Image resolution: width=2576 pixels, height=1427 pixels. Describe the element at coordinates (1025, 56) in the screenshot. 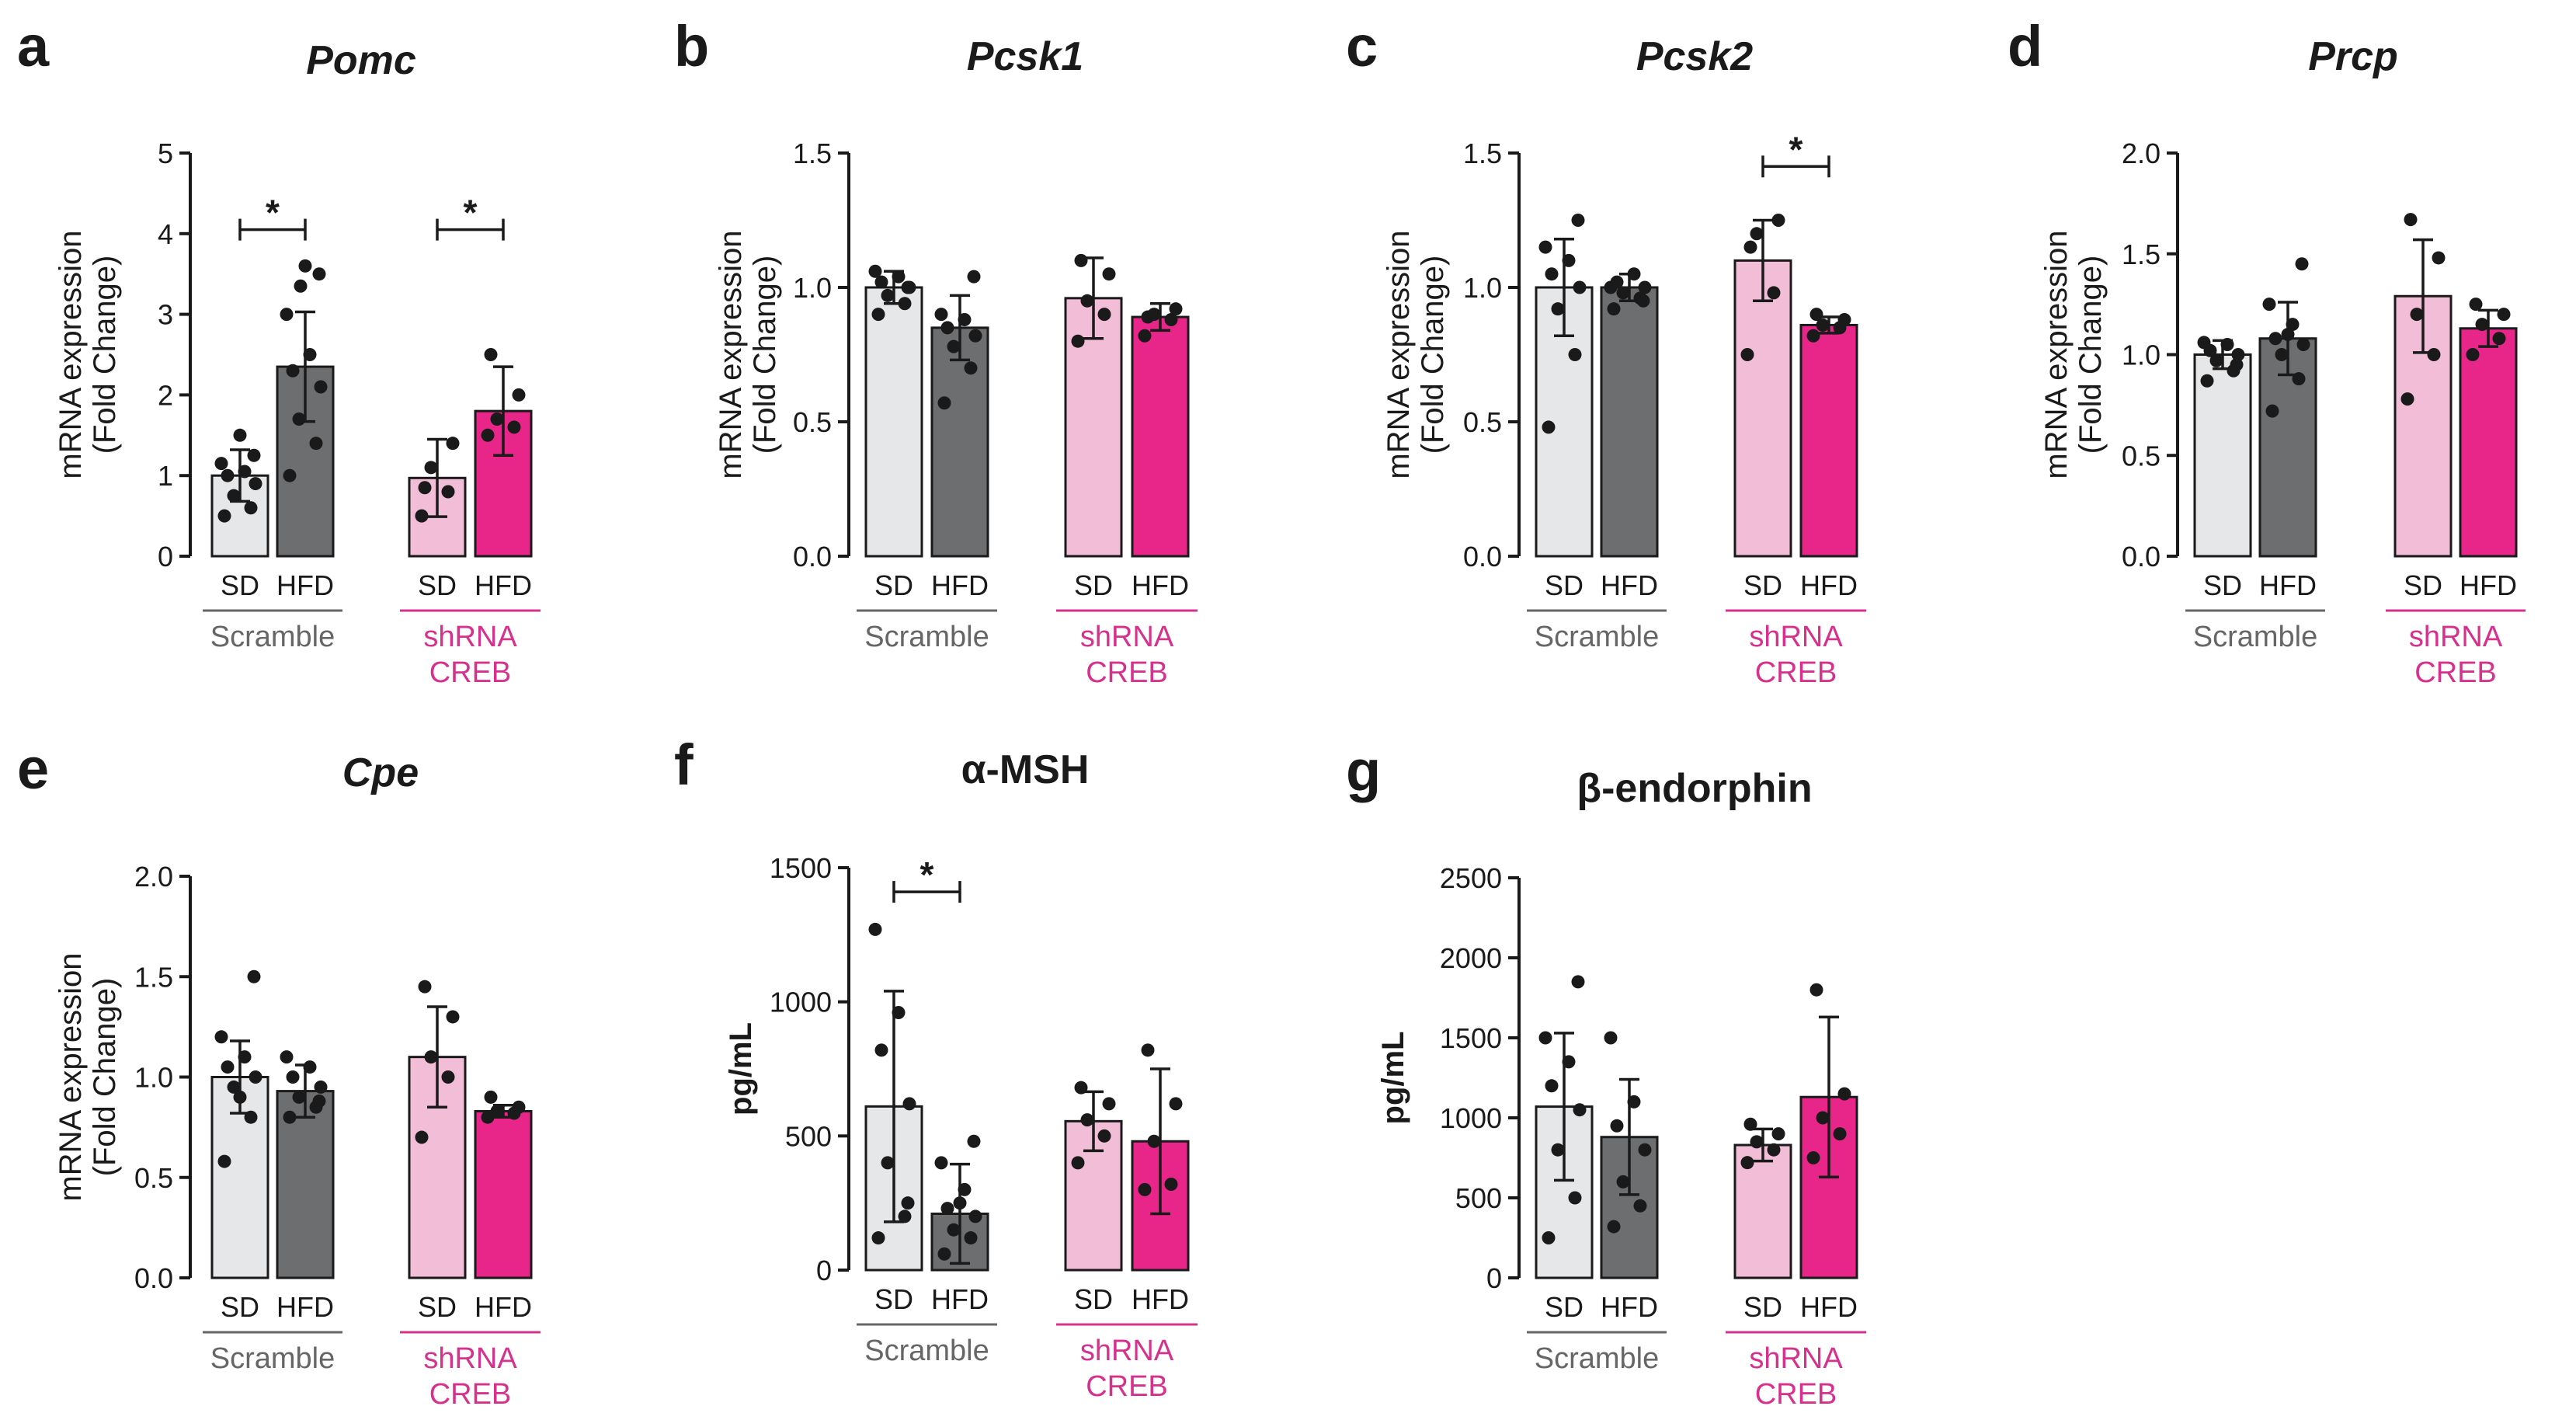

I see `chart-title: Pcsk1` at that location.